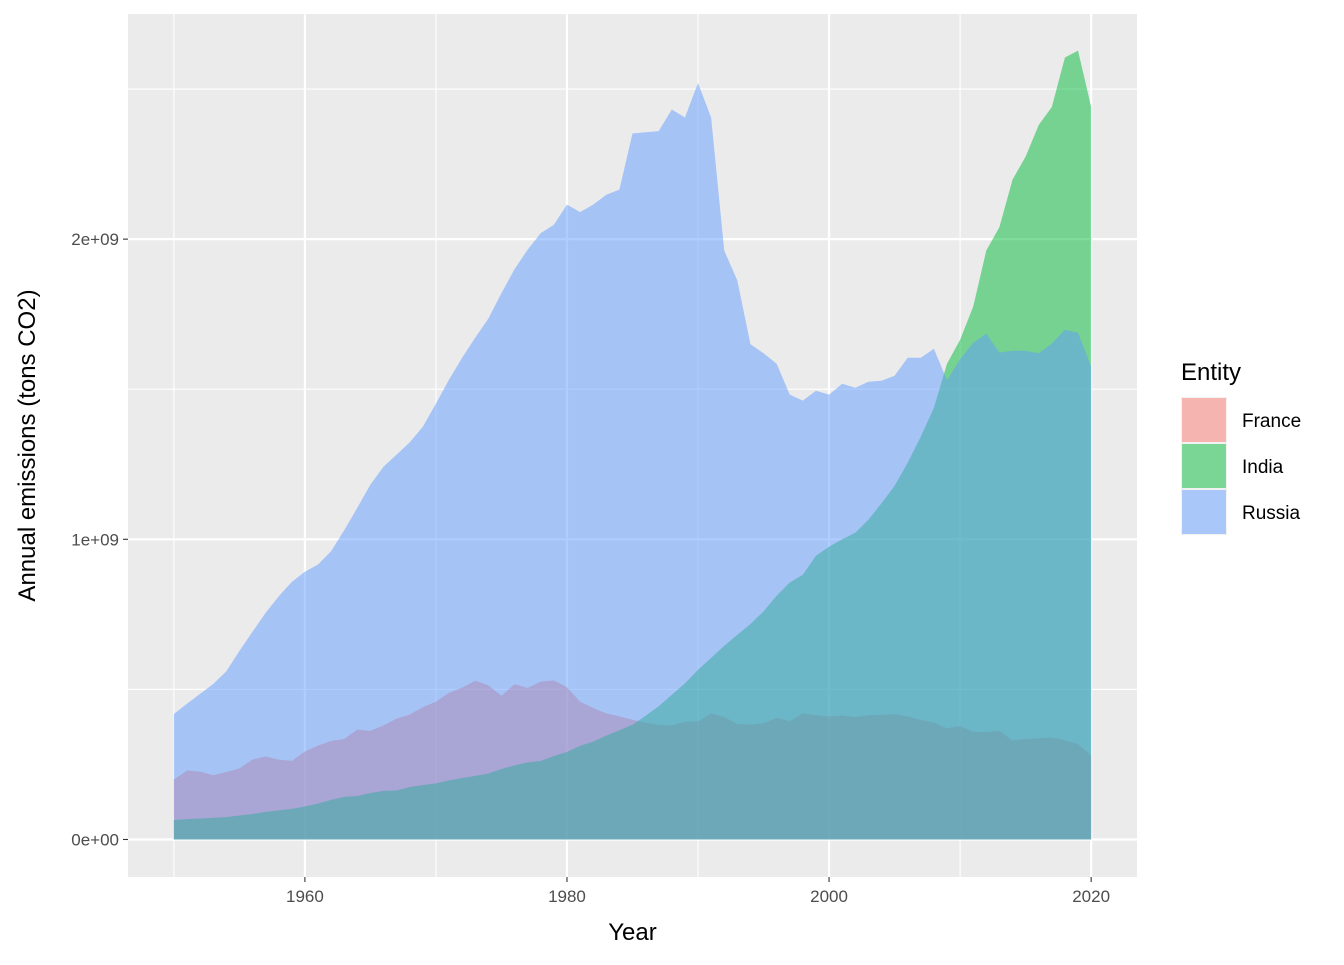 Image resolution: width=1344 pixels, height=965 pixels. I want to click on legend-key-france, so click(1204, 420).